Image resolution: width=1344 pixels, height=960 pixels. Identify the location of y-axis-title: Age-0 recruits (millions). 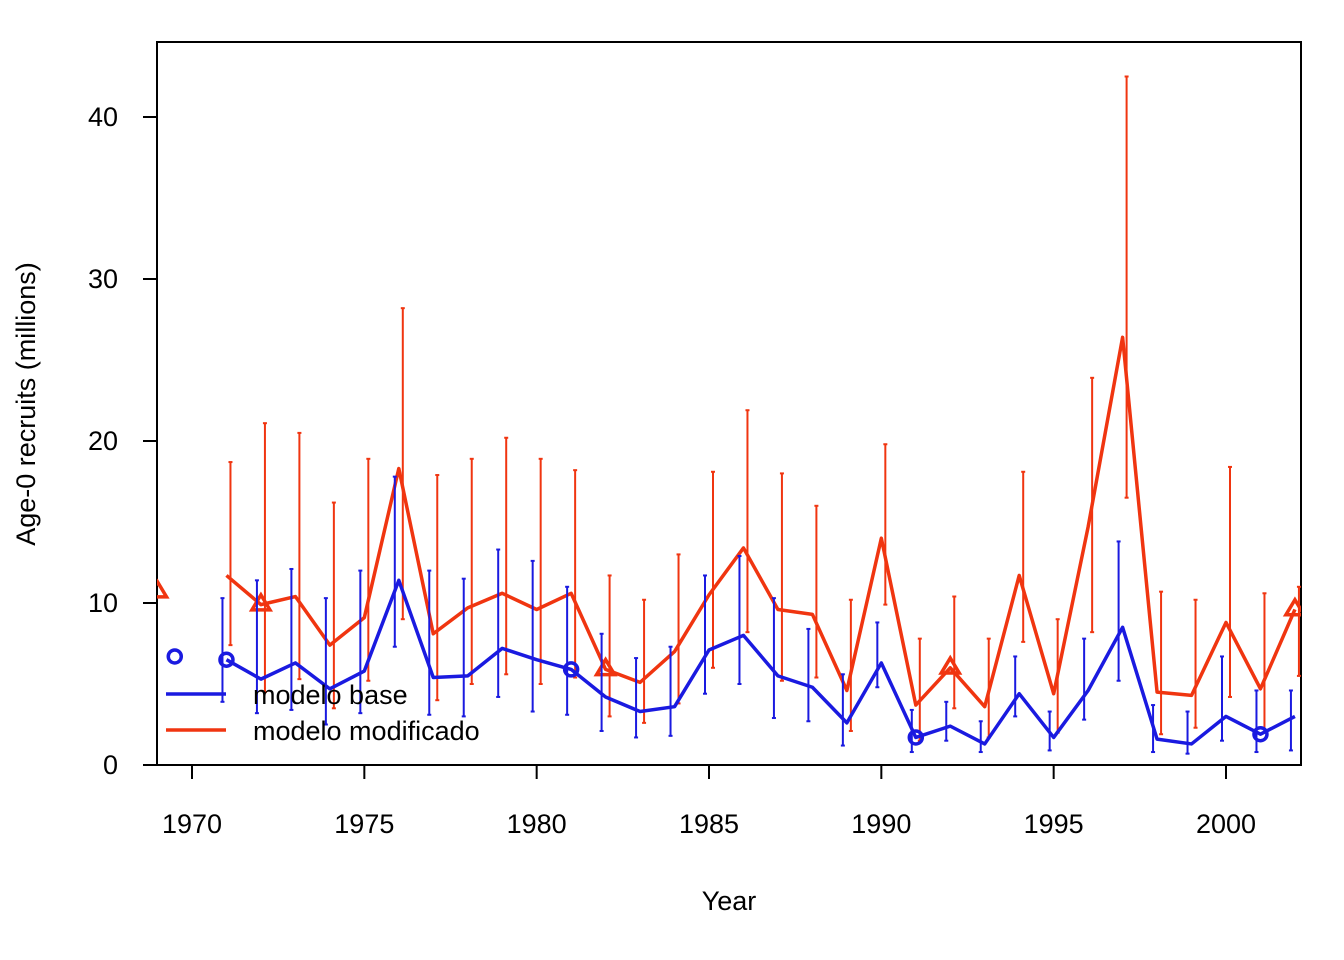
(26, 404).